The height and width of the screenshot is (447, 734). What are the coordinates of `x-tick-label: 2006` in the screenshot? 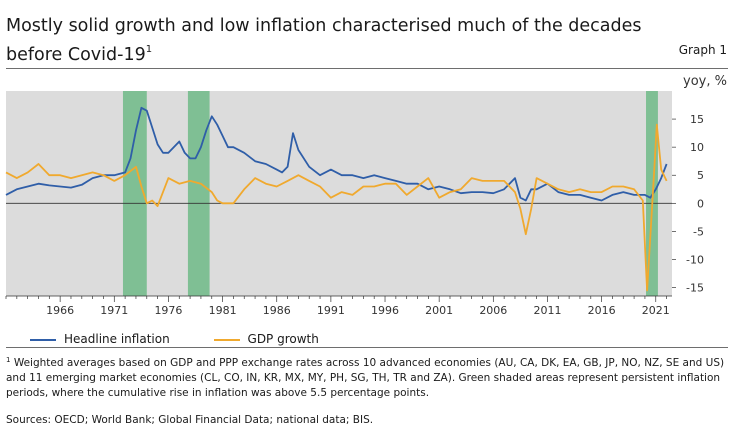 It's located at (493, 310).